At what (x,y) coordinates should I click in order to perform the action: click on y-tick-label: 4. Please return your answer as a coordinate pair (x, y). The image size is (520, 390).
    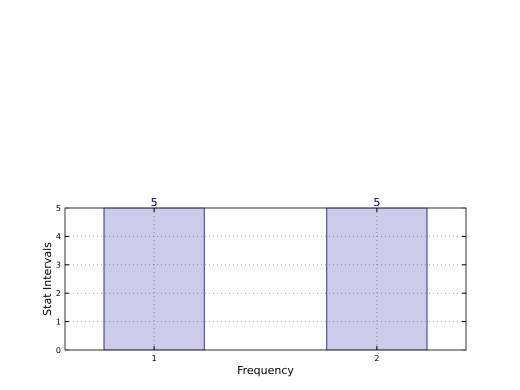
    Looking at the image, I should click on (58, 237).